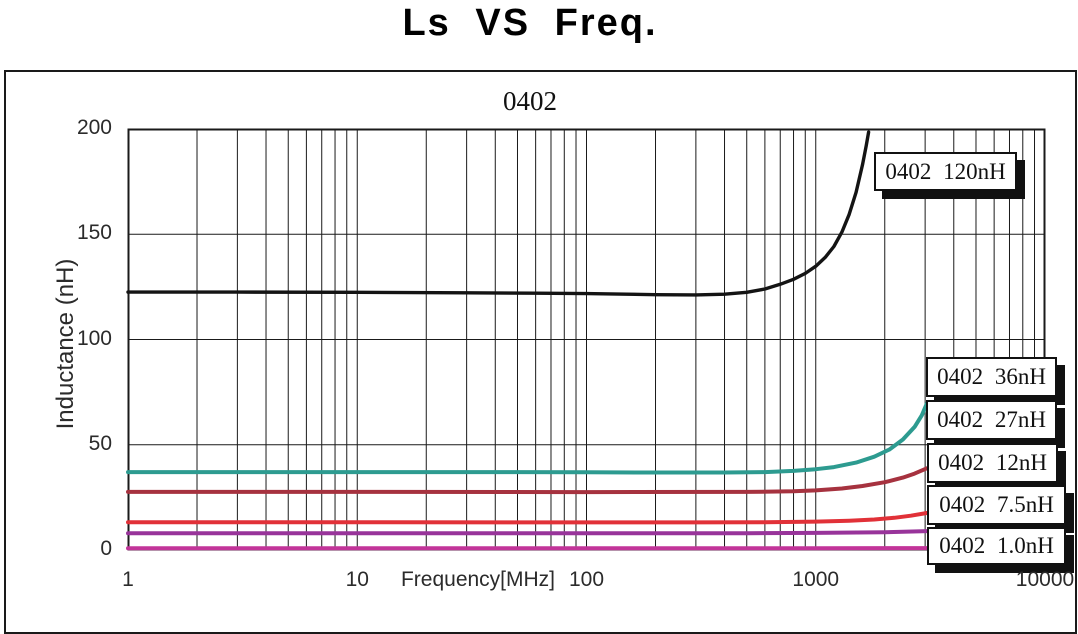 The image size is (1078, 634). I want to click on plot-subtitle: 0402, so click(530, 101).